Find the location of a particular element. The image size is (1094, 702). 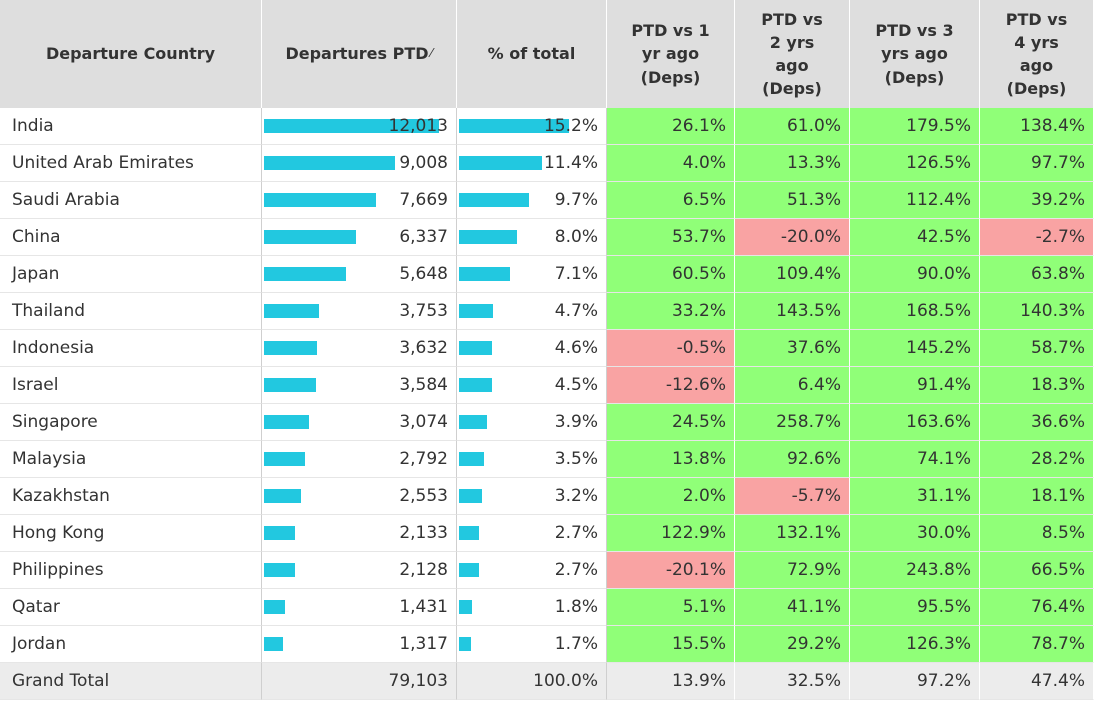

departures-value: 3,584 is located at coordinates (423, 385).